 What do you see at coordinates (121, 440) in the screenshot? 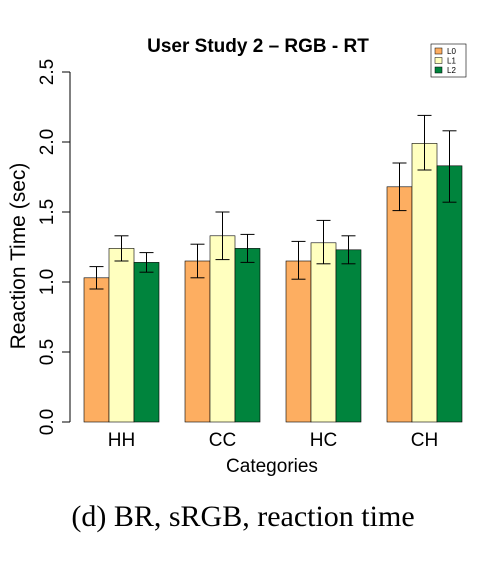
I see `x-tick-label: HH` at bounding box center [121, 440].